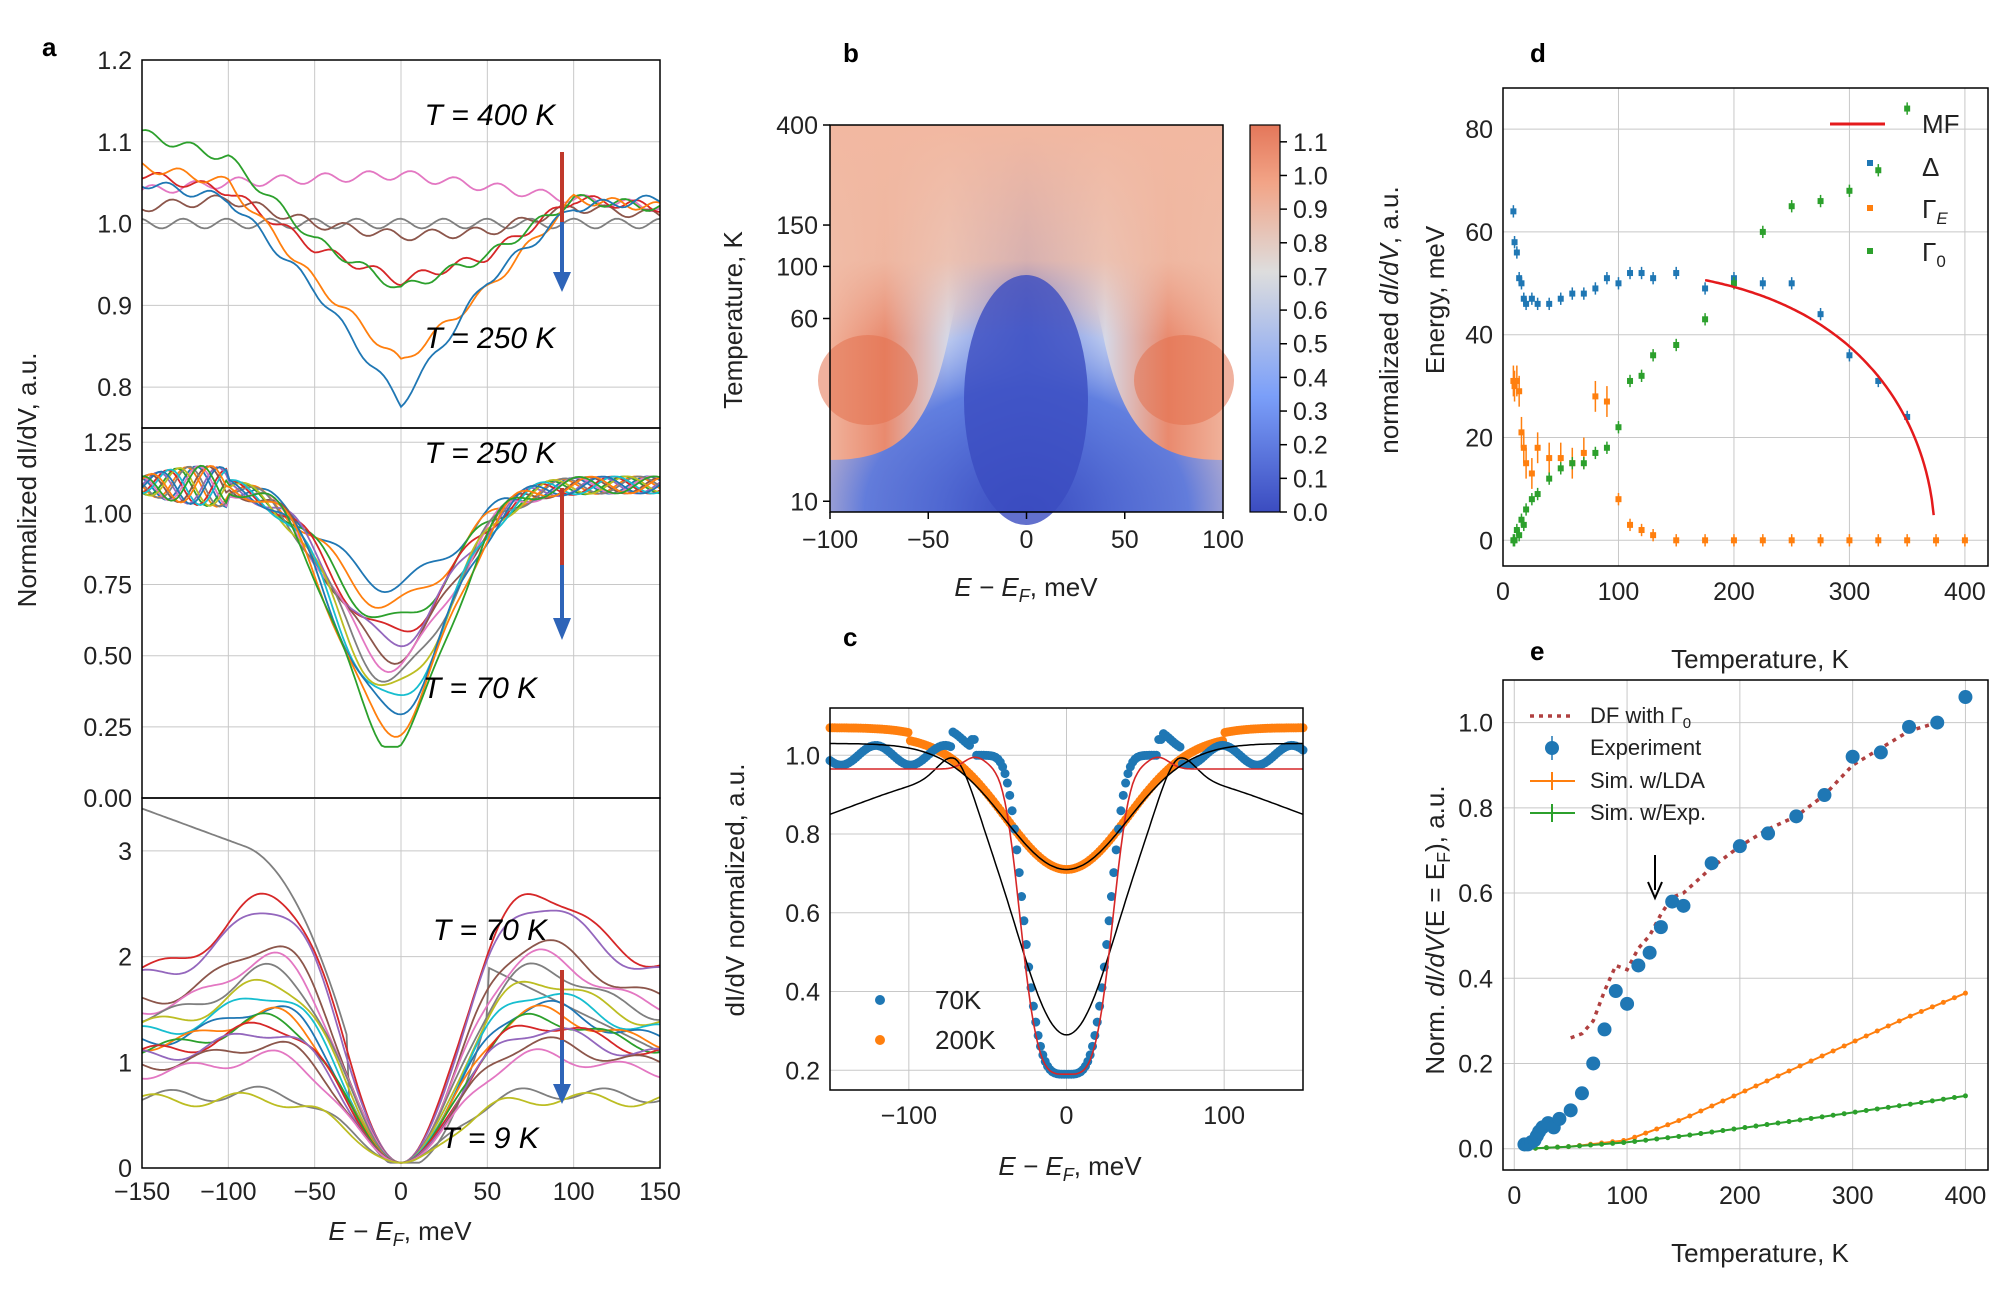 Image resolution: width=2008 pixels, height=1290 pixels. I want to click on legend-gamma-e-marker, so click(1870, 208).